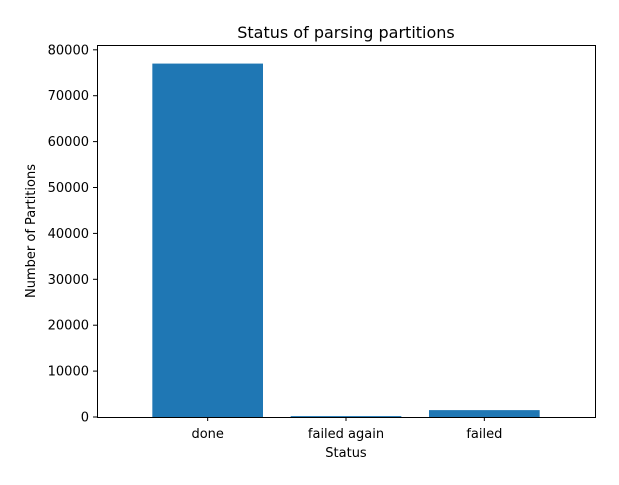 The image size is (619, 485). I want to click on y-axis-label: Number of Partitions, so click(31, 231).